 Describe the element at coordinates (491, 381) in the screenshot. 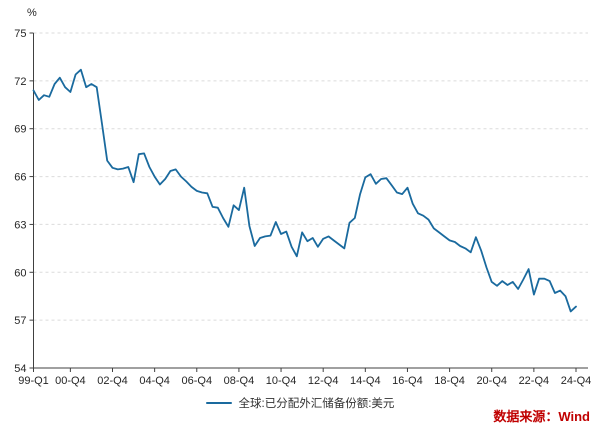

I see `svg-text: 20-Q4` at that location.